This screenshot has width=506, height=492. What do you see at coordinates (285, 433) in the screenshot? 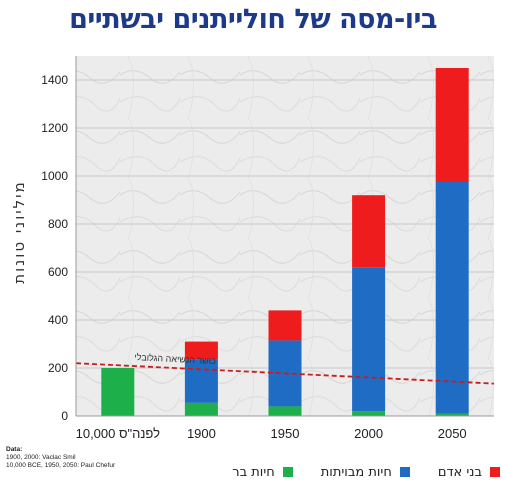
I see `x-tick-label: 1950` at bounding box center [285, 433].